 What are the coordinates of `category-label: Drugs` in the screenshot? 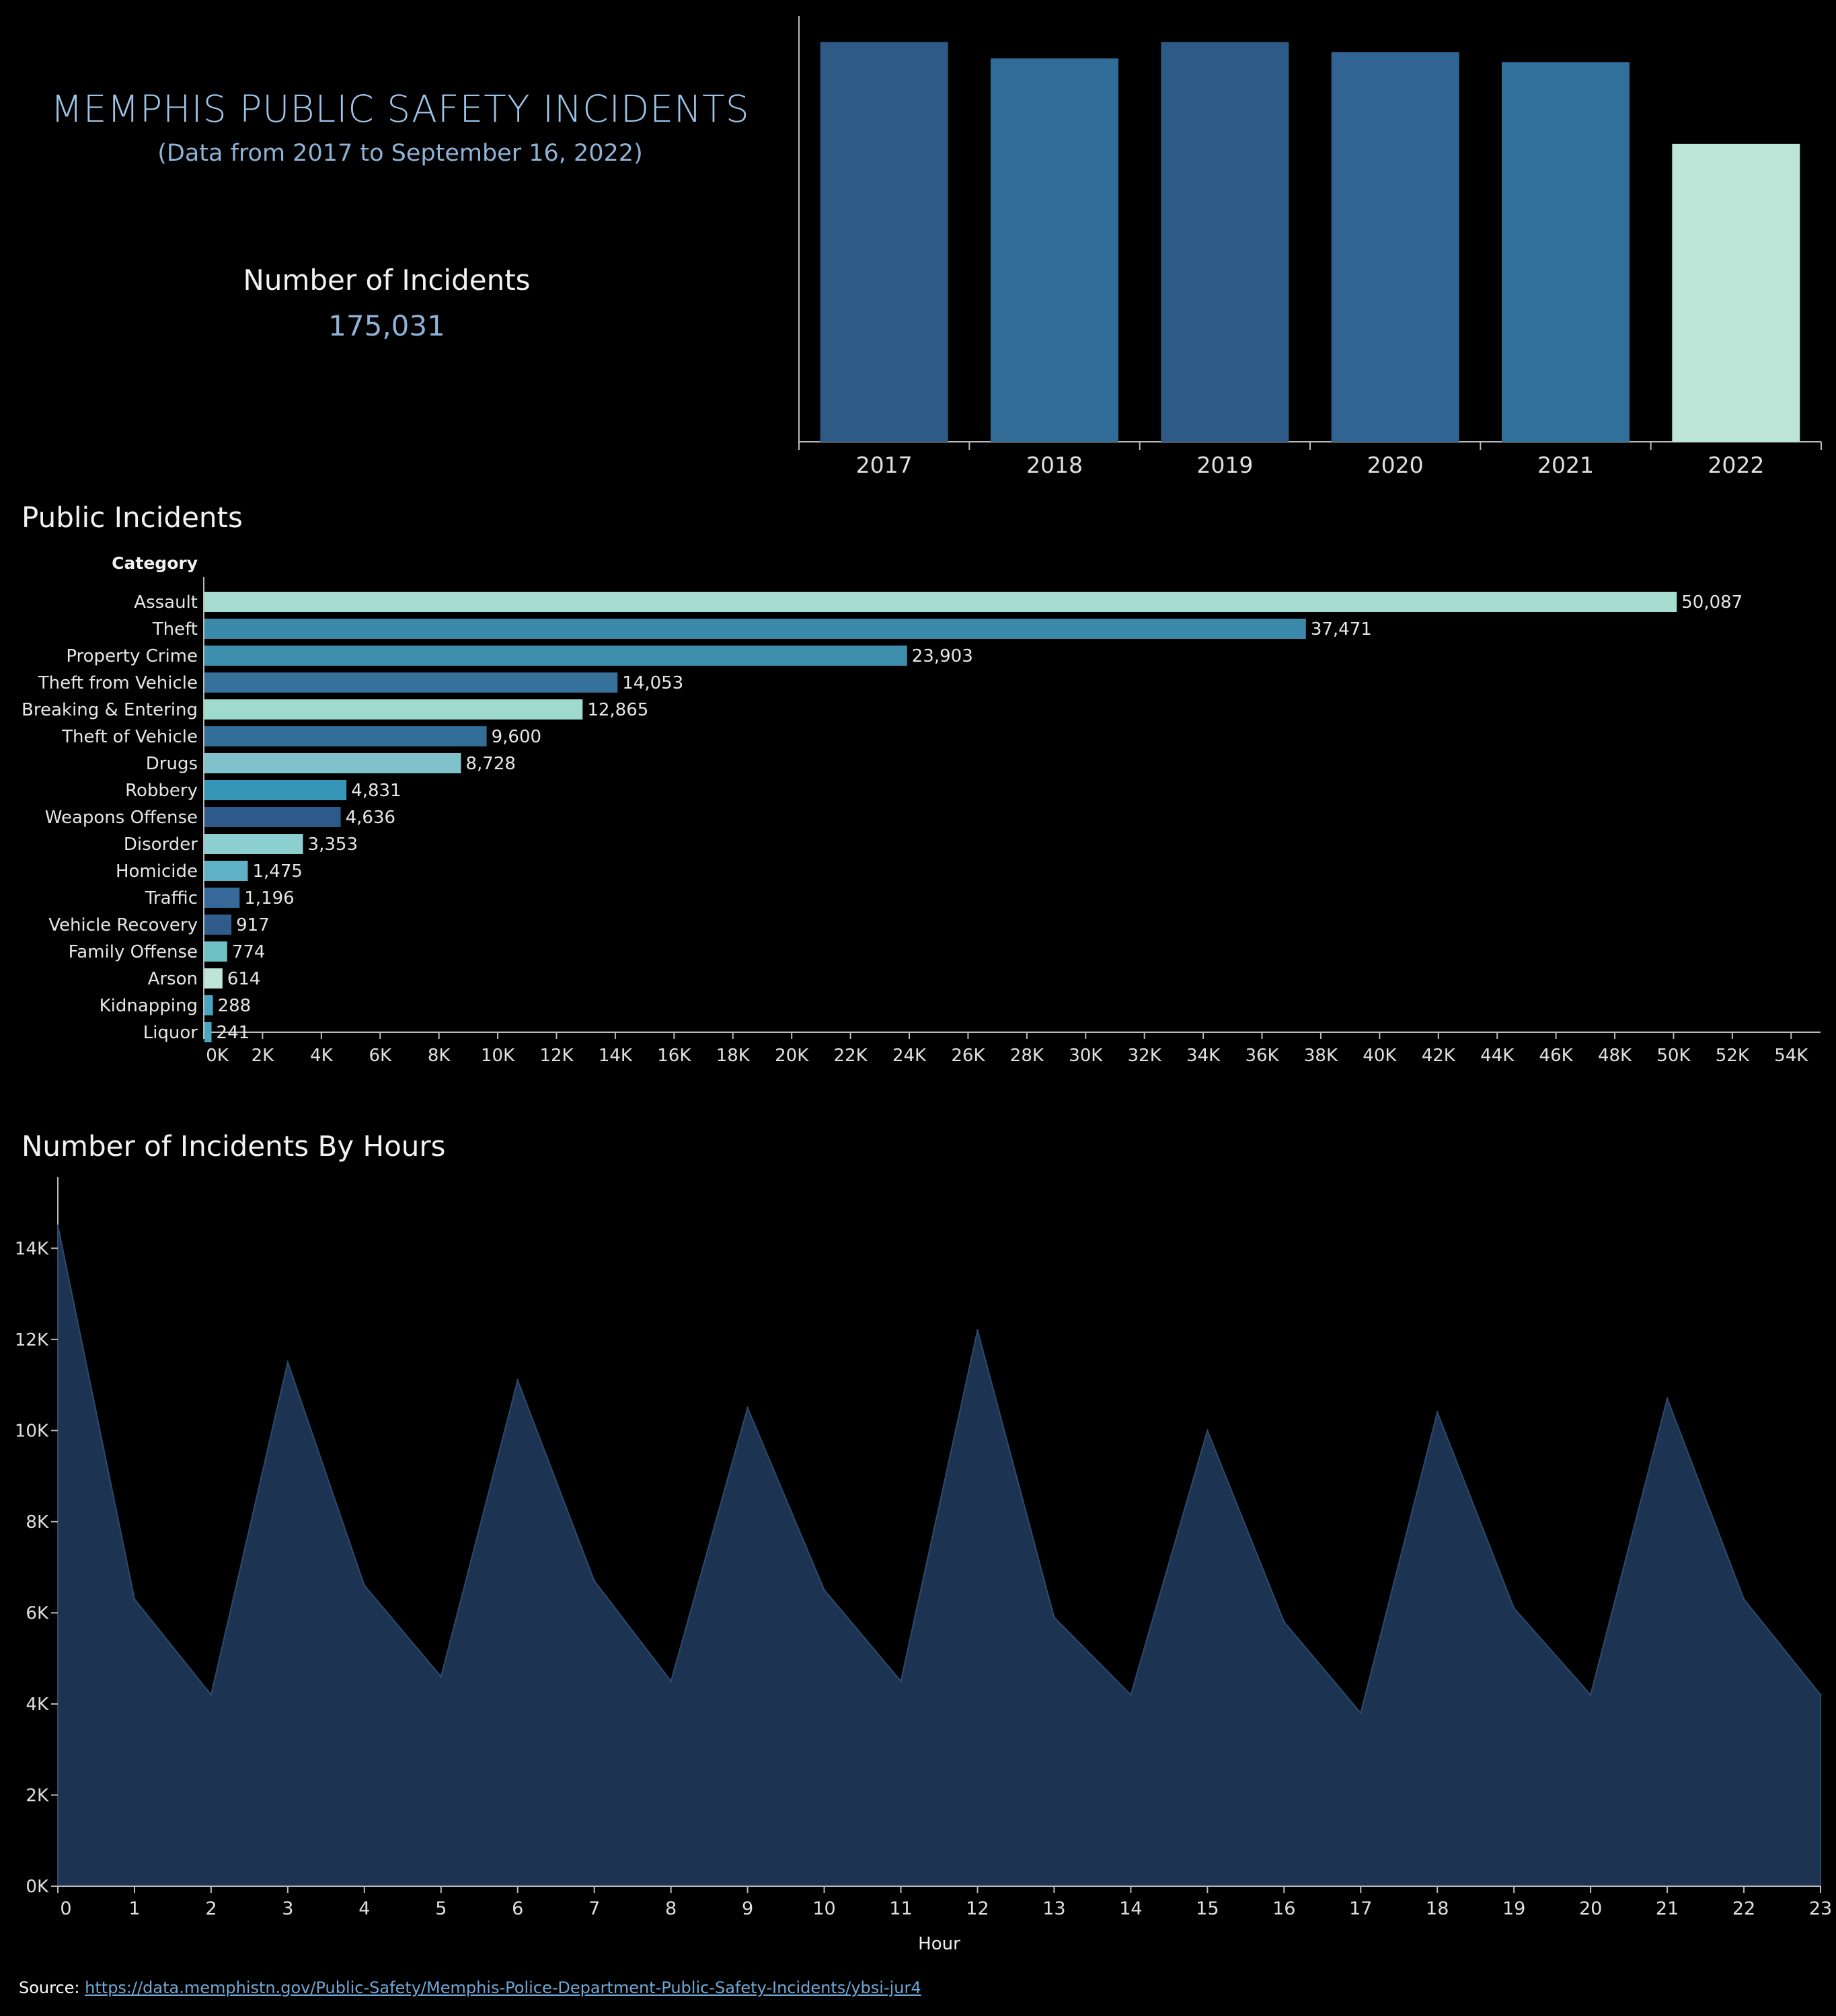 It's located at (172, 764).